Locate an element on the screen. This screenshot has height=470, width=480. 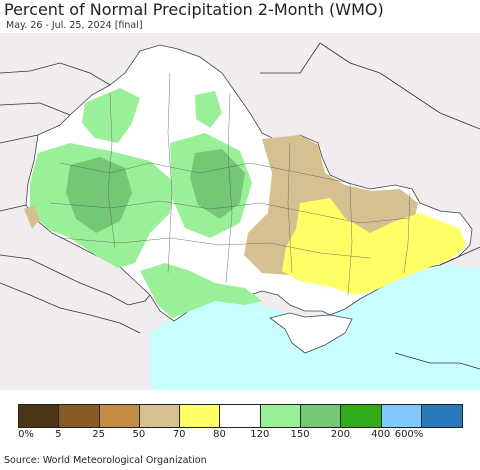
legend-color-bar is located at coordinates (241, 416).